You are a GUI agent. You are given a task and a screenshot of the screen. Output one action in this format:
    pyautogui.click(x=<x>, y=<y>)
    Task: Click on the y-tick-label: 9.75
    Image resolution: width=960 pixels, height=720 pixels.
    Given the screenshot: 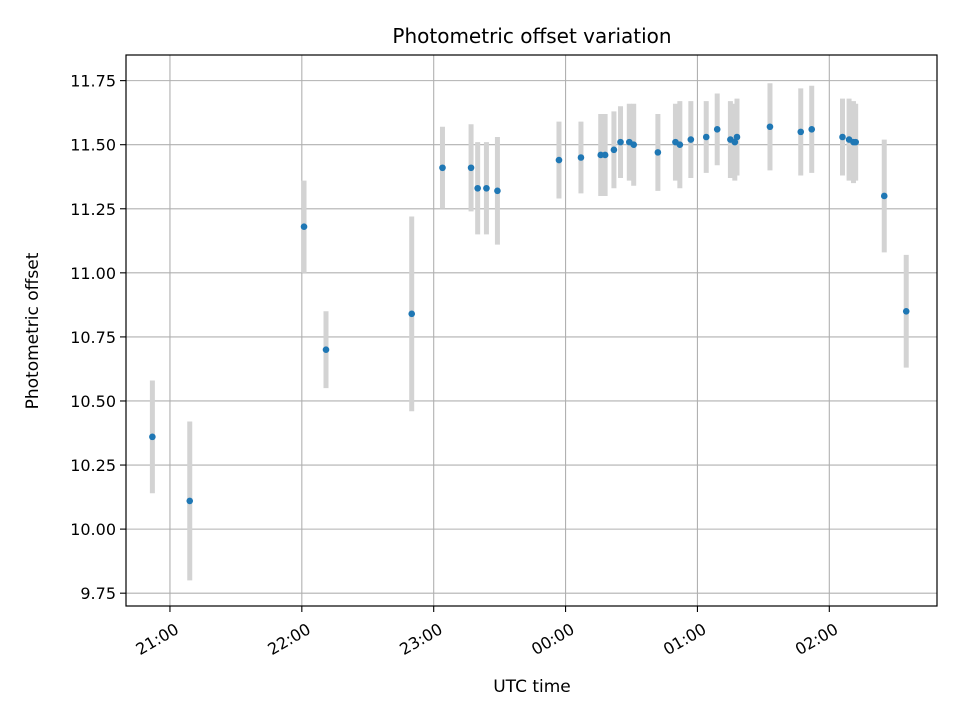 What is the action you would take?
    pyautogui.click(x=98, y=593)
    